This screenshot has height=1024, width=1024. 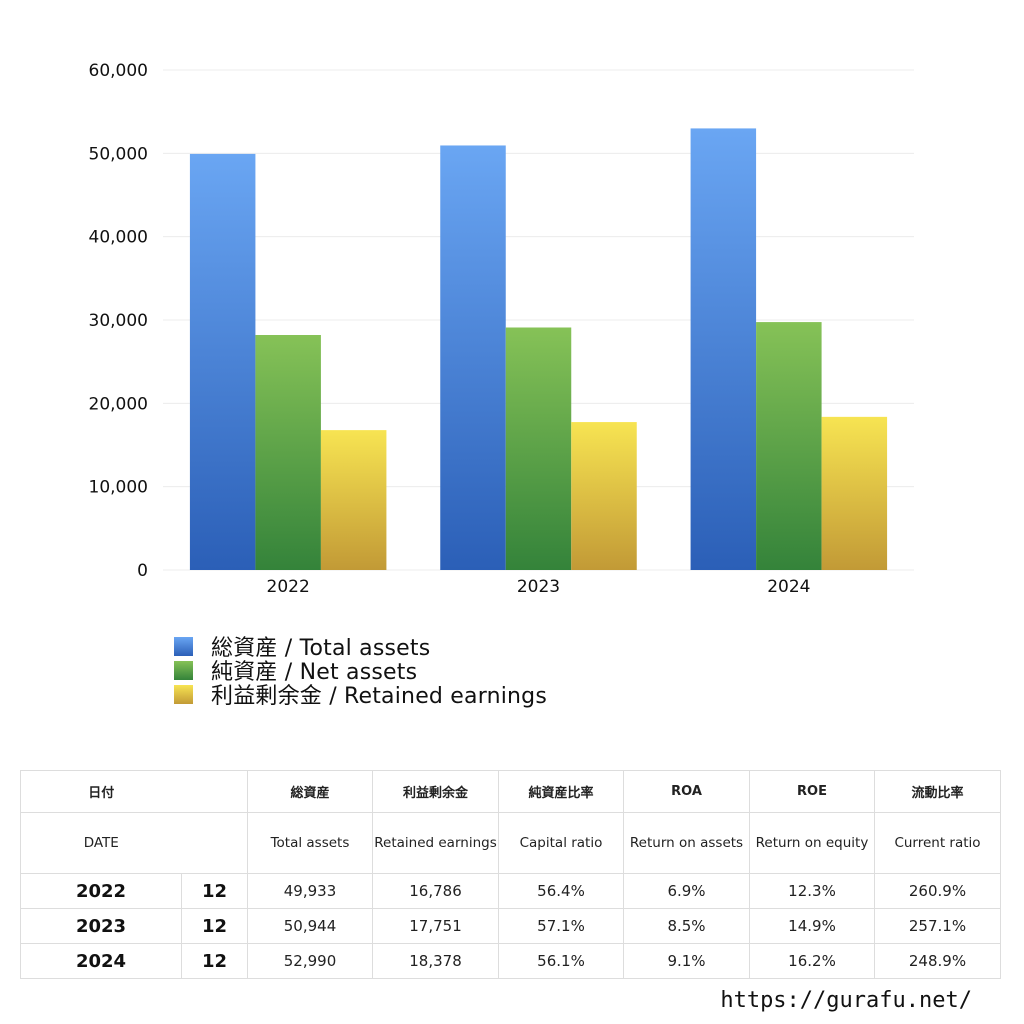 What do you see at coordinates (937, 891) in the screenshot?
I see `row-current-ratio: 260.9%` at bounding box center [937, 891].